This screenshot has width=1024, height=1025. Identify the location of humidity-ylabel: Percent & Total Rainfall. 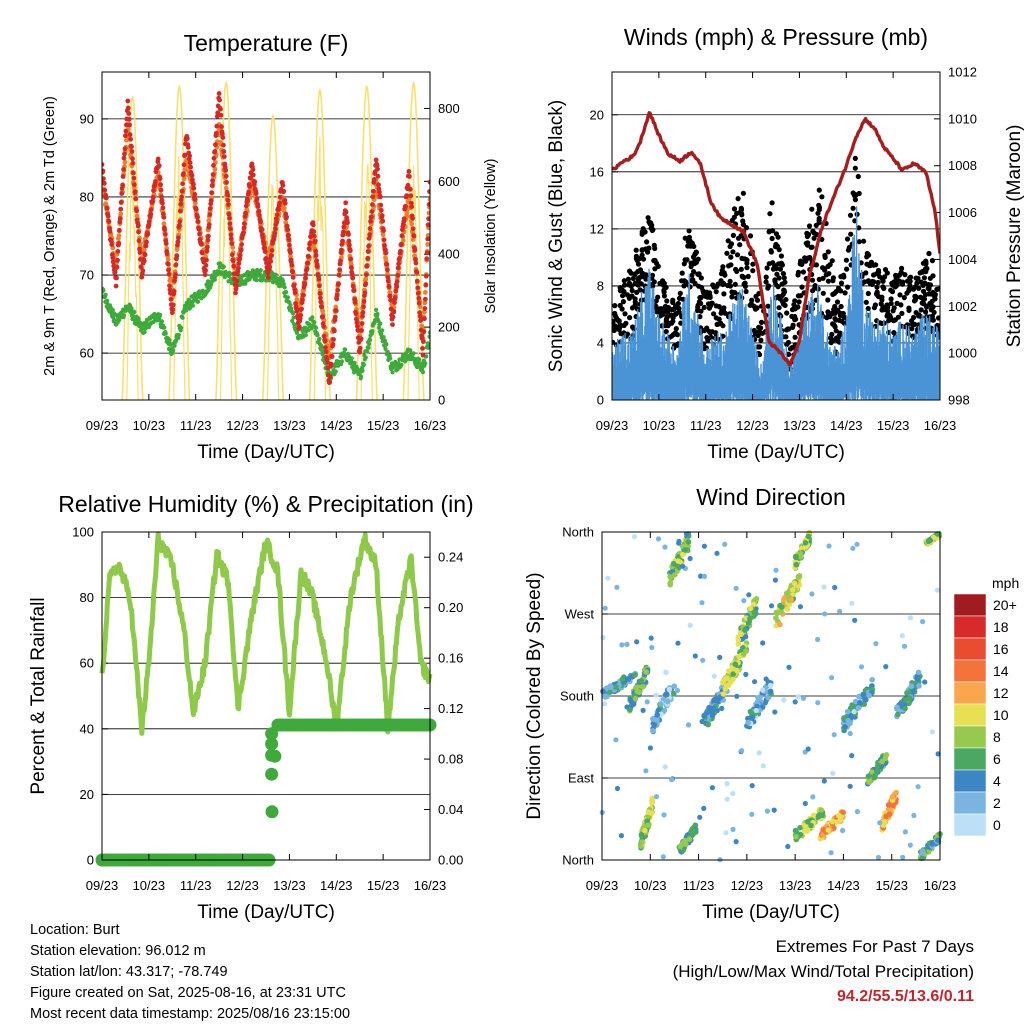
(38, 695).